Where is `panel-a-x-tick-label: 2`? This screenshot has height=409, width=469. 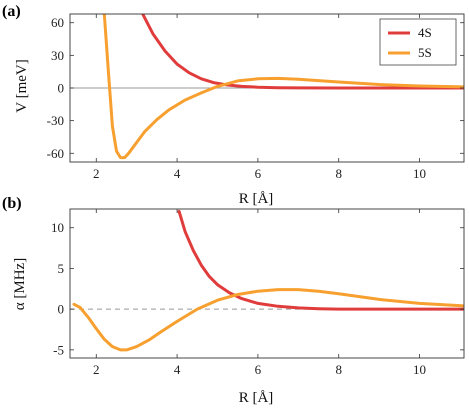 panel-a-x-tick-label: 2 is located at coordinates (96, 173).